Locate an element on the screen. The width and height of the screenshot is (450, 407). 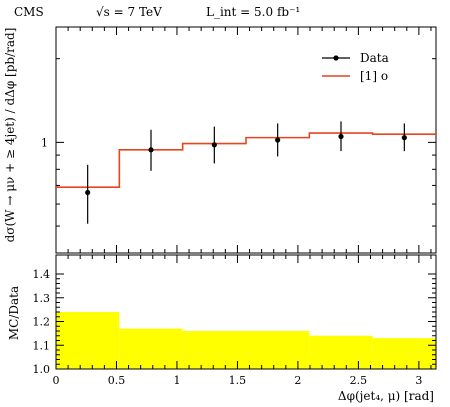
ratio-ytick-label: 1.4 is located at coordinates (42, 274).